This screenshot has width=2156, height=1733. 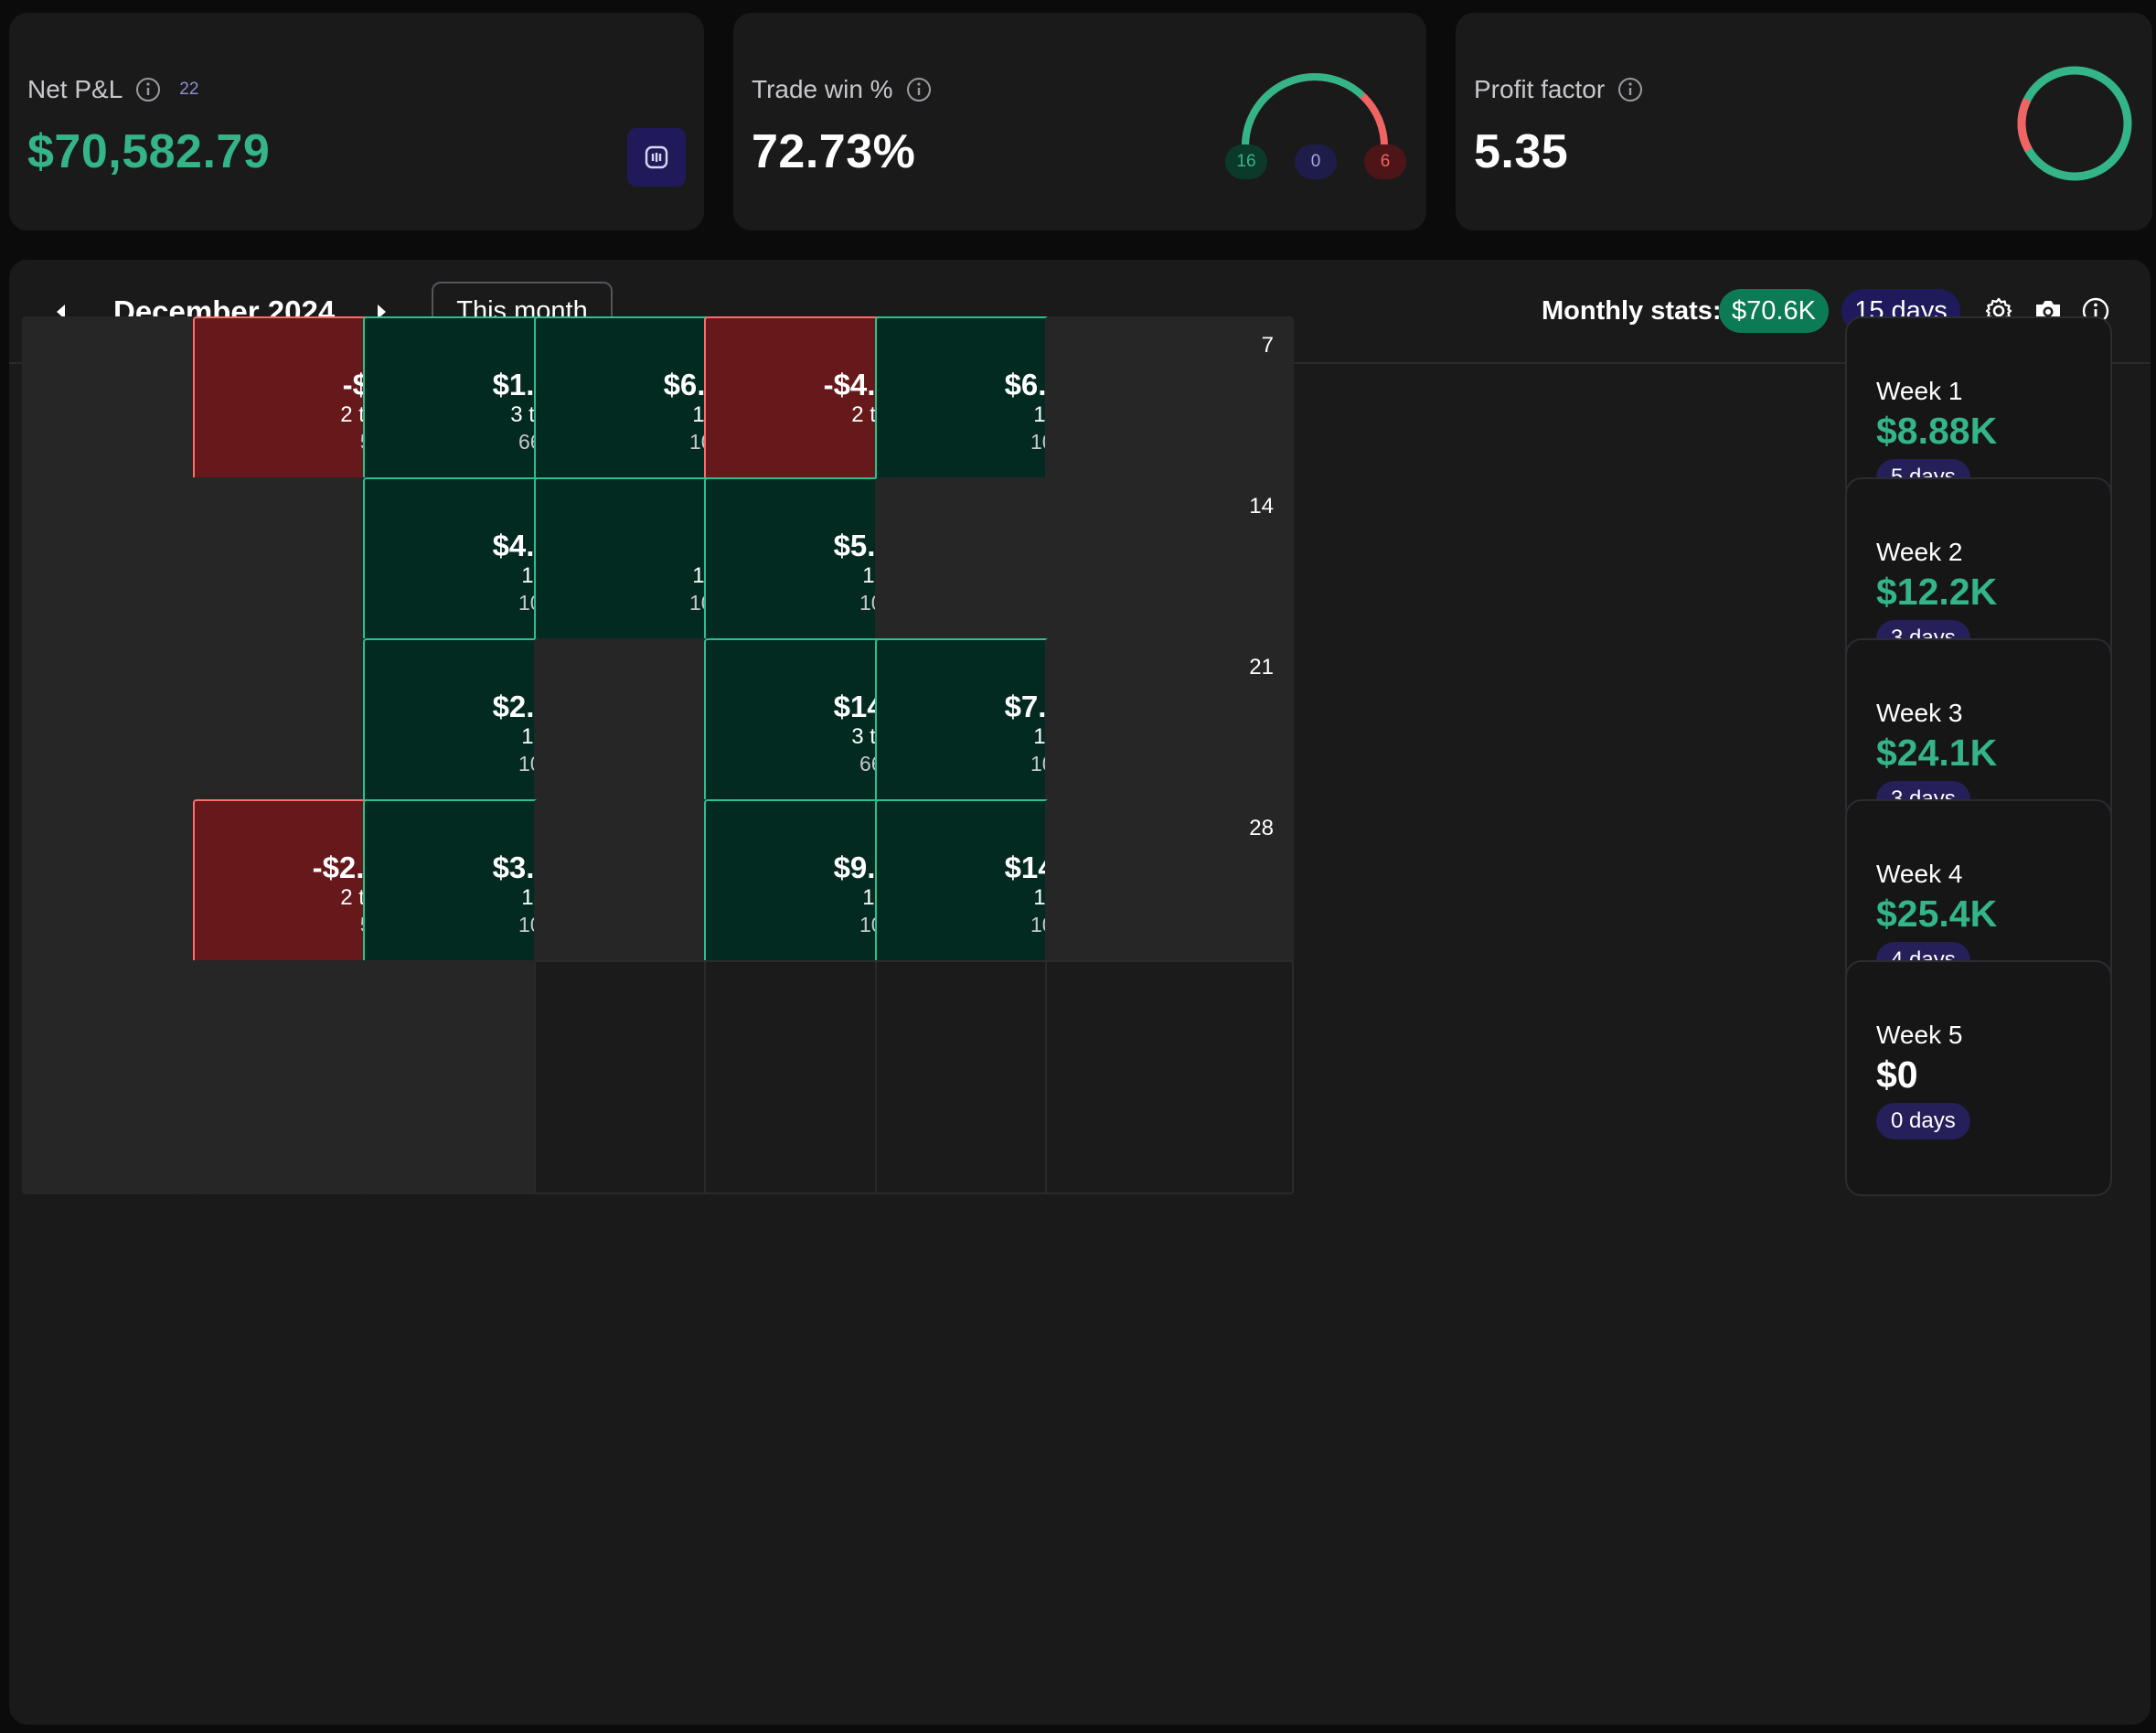 What do you see at coordinates (1919, 552) in the screenshot?
I see `week-label: Week 2` at bounding box center [1919, 552].